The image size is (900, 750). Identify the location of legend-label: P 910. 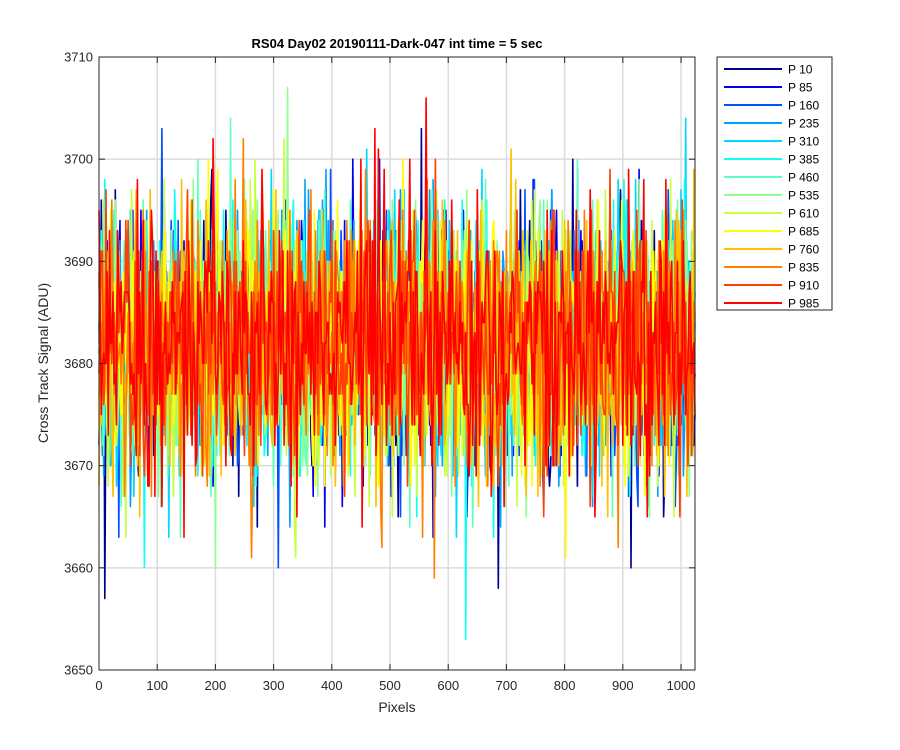
(803, 286).